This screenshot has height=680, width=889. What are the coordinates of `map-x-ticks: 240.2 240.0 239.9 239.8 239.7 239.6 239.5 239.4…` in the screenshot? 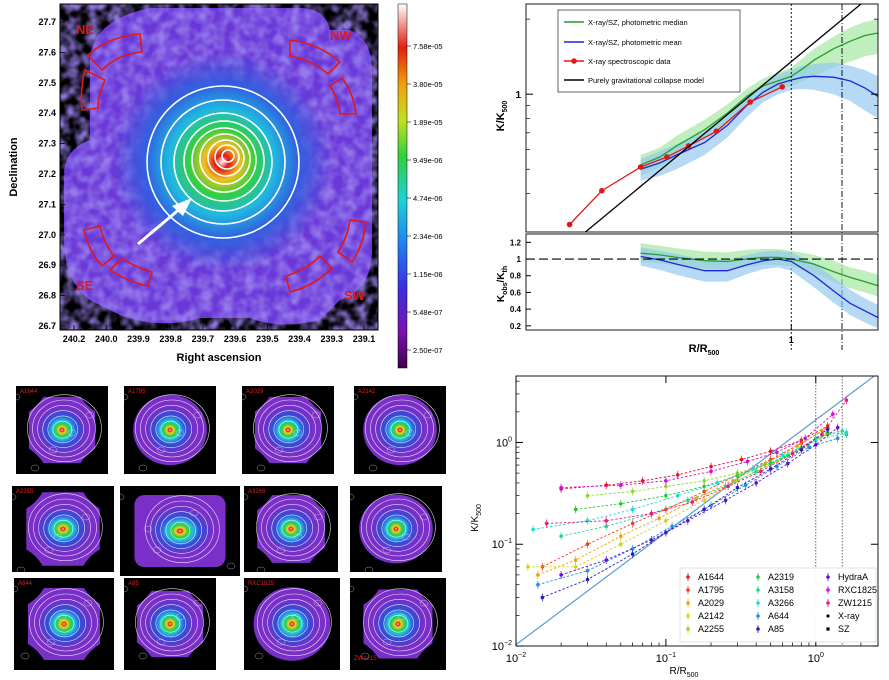 It's located at (219, 334).